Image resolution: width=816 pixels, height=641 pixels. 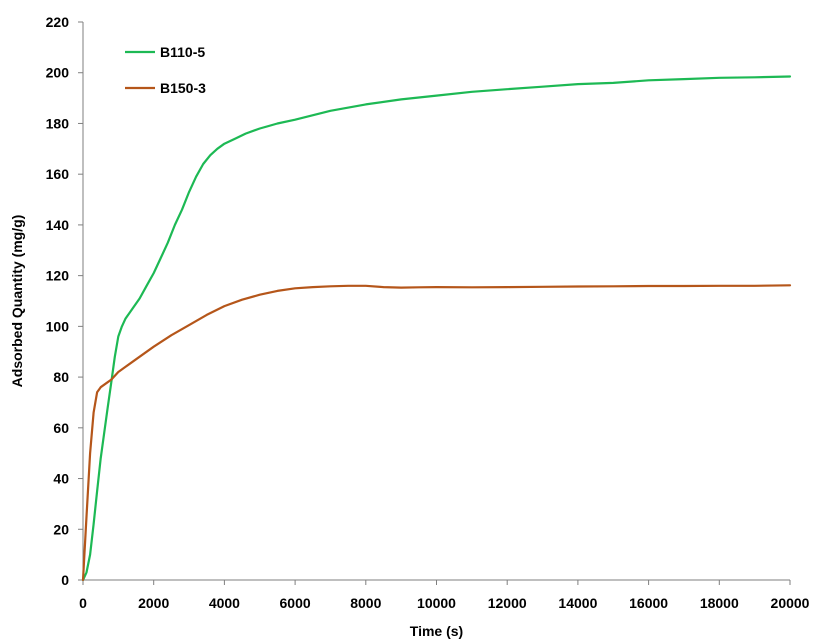 What do you see at coordinates (224, 603) in the screenshot?
I see `x-tick-label: 4000` at bounding box center [224, 603].